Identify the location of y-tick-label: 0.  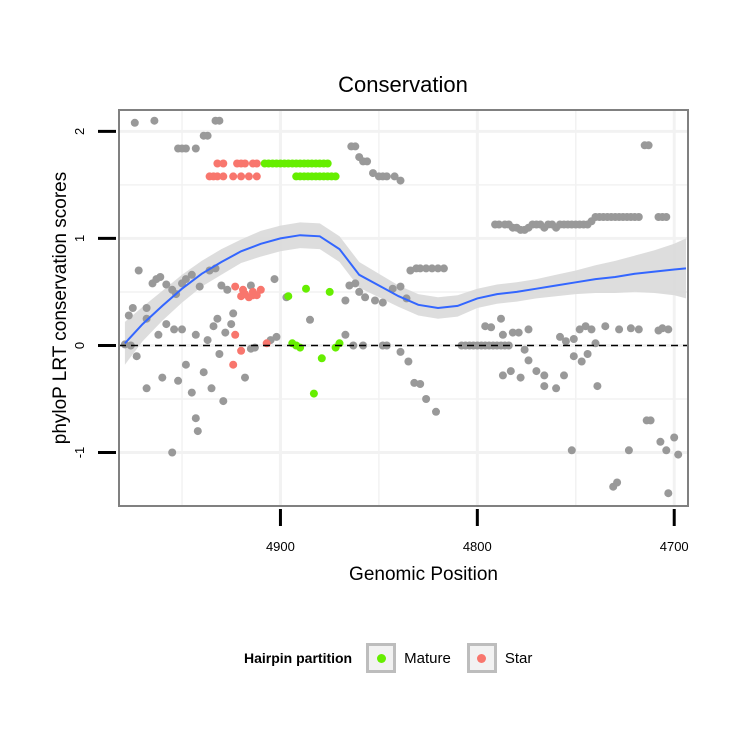
(79, 345).